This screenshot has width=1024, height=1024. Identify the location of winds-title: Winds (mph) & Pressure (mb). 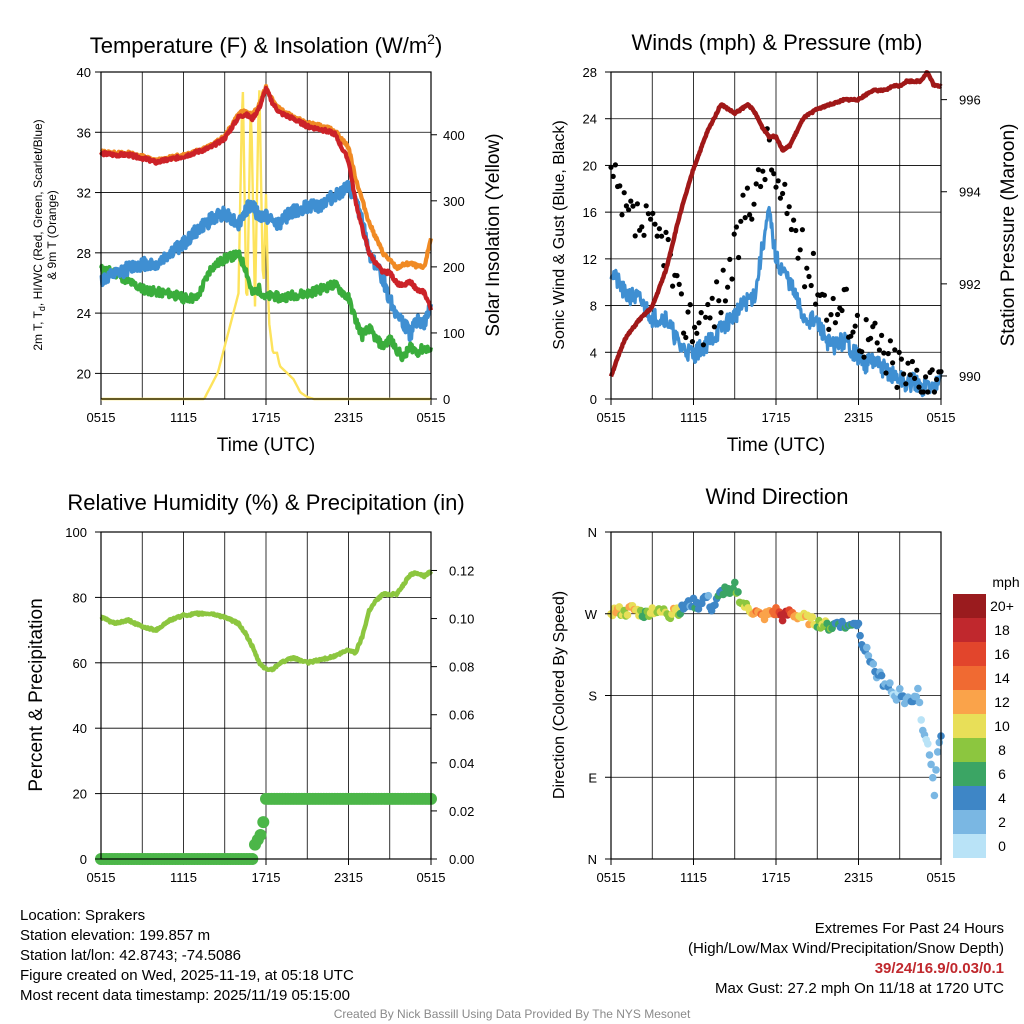
(777, 42).